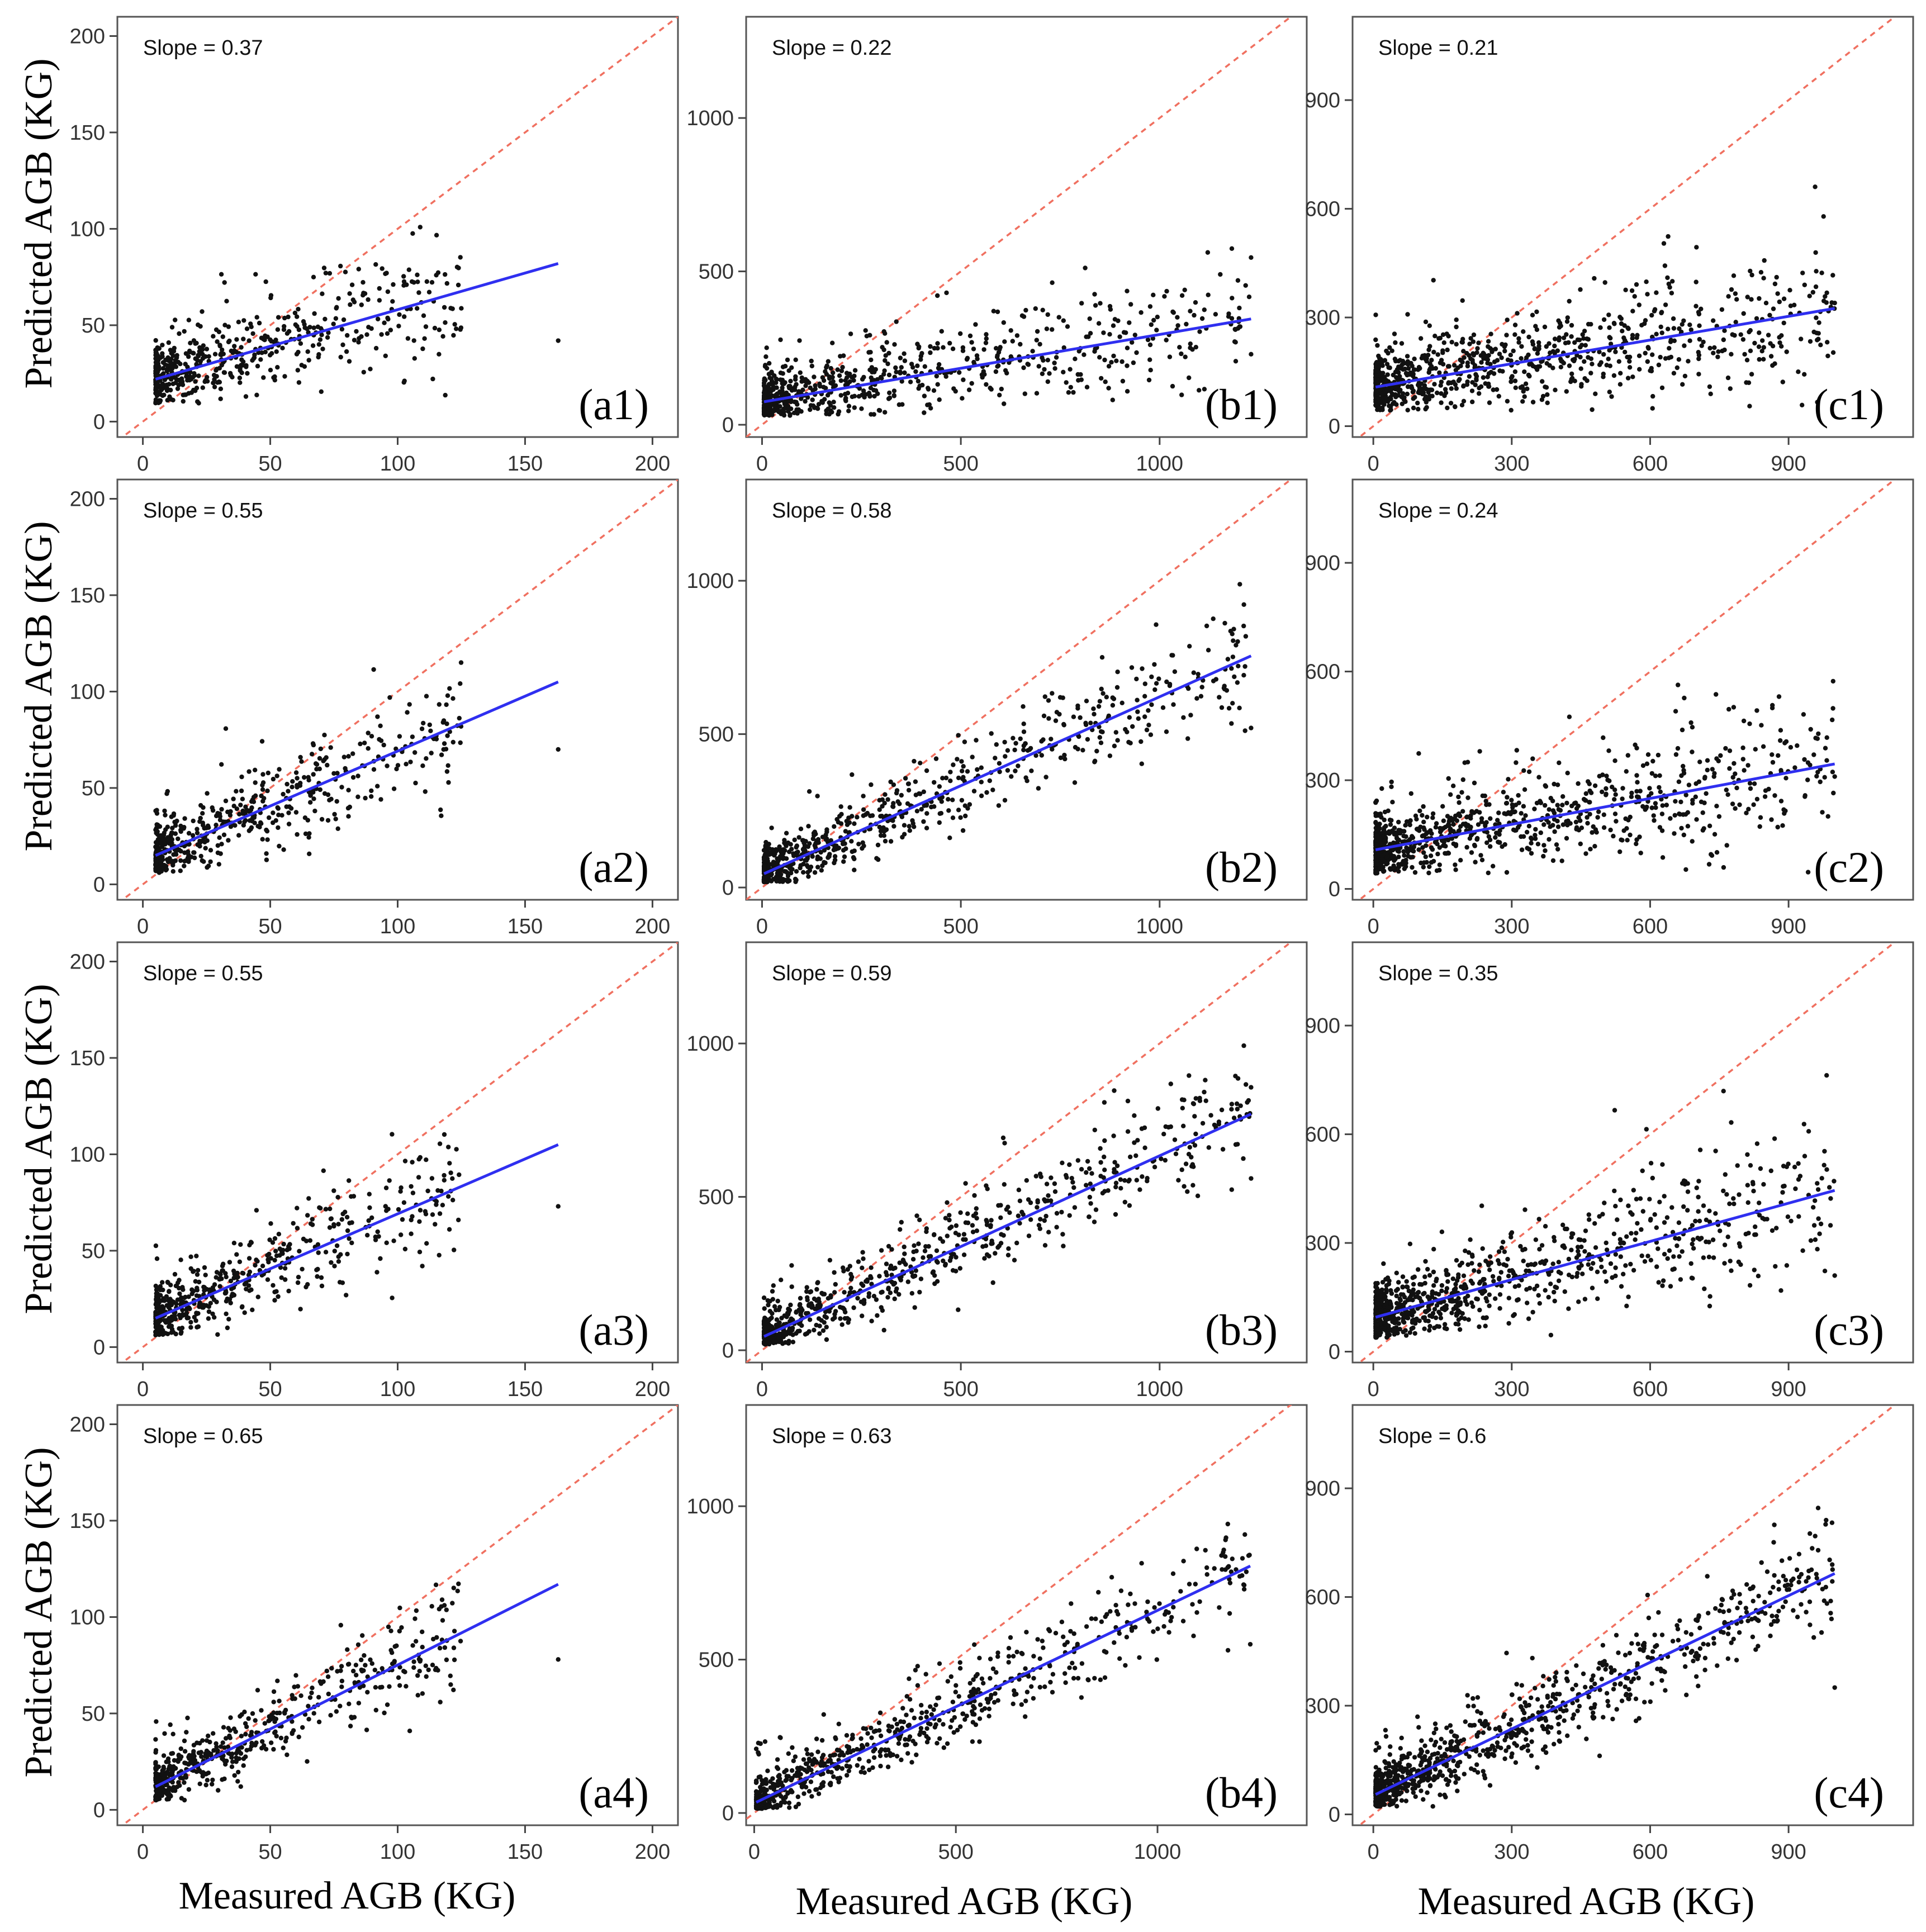  Describe the element at coordinates (1438, 511) in the screenshot. I see `slope-annotation: Slope = 0.24` at that location.